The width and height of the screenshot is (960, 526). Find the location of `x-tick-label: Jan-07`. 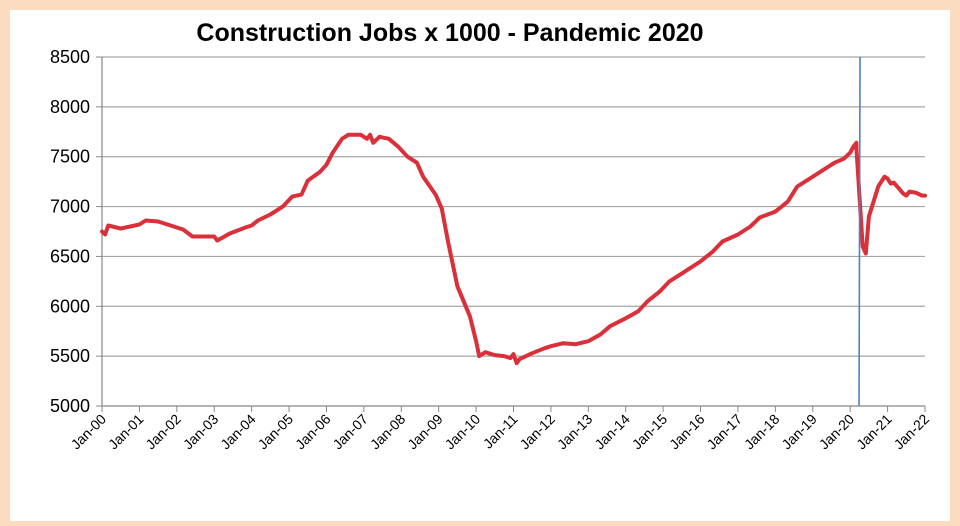

x-tick-label: Jan-07 is located at coordinates (350, 432).